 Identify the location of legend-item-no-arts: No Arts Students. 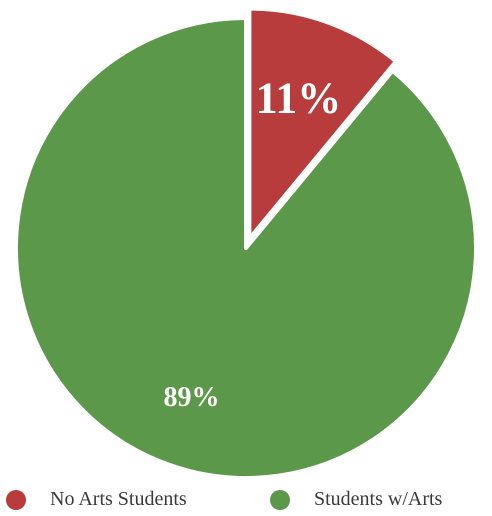
(96, 499).